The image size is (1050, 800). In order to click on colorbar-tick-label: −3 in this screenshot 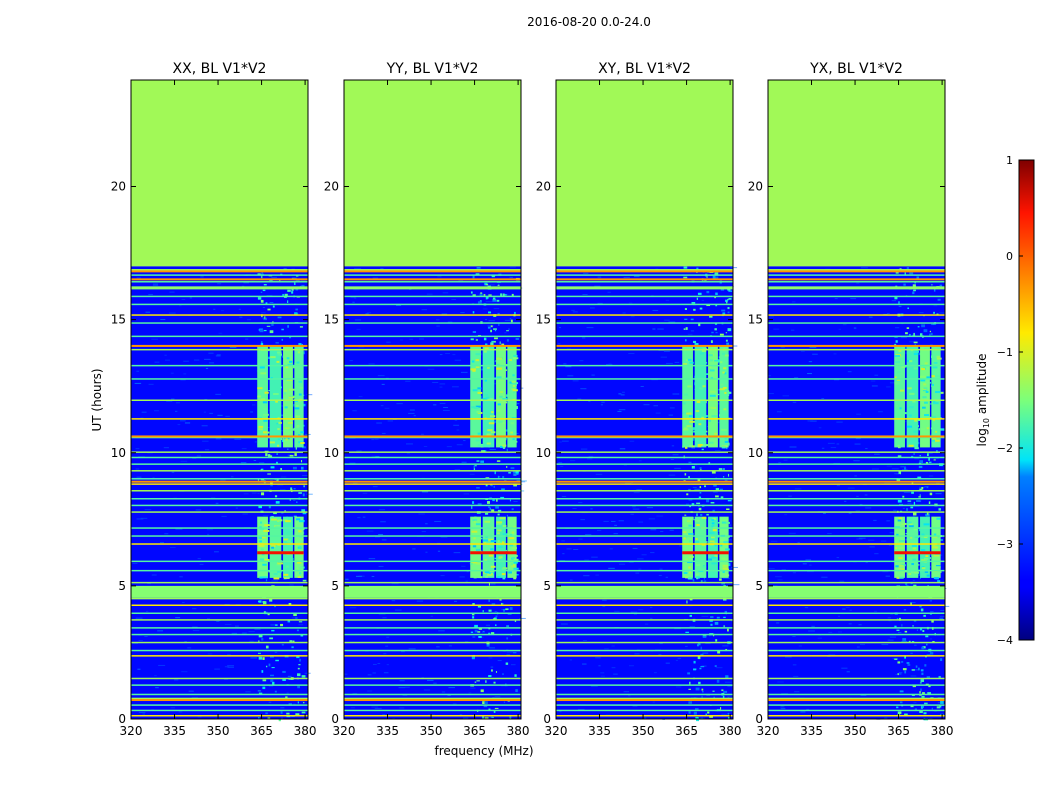, I will do `click(1005, 544)`.